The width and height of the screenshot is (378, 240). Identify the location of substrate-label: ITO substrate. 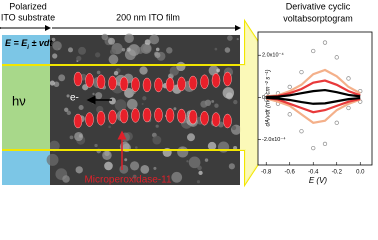
(28, 17).